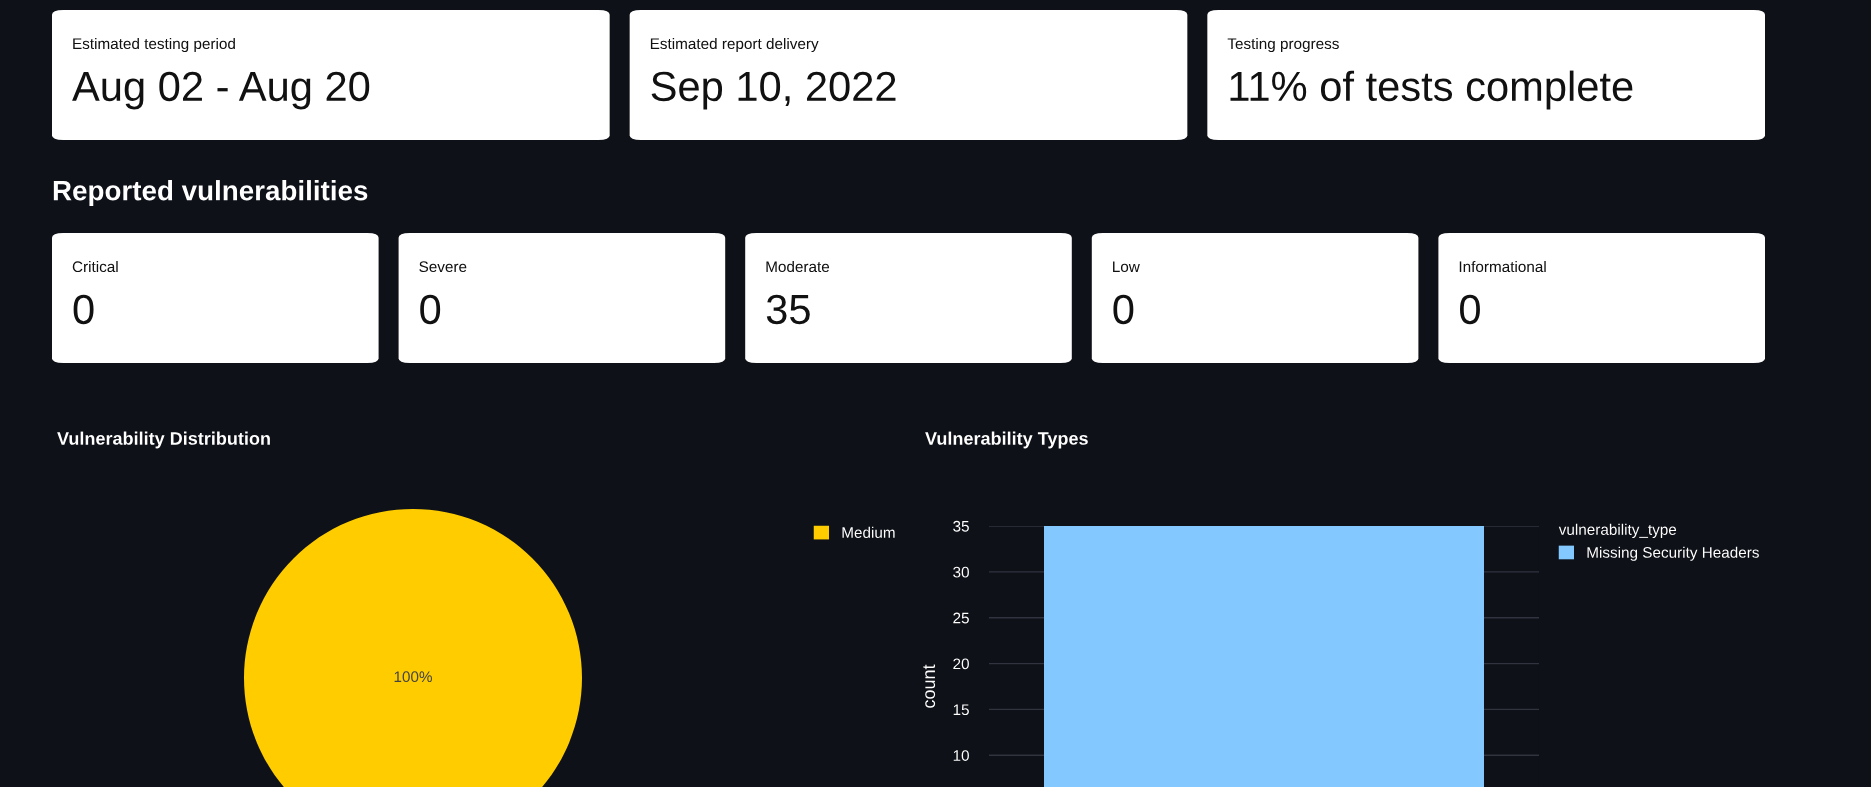 The image size is (1871, 787). I want to click on y-tick-label: 20, so click(961, 664).